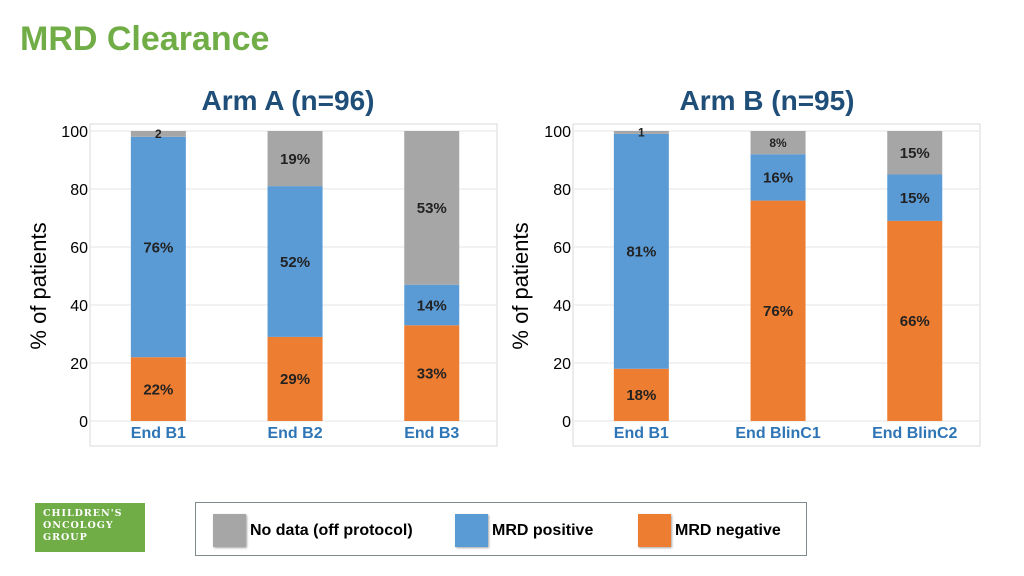  I want to click on logo-line-3: GROUP, so click(65, 537).